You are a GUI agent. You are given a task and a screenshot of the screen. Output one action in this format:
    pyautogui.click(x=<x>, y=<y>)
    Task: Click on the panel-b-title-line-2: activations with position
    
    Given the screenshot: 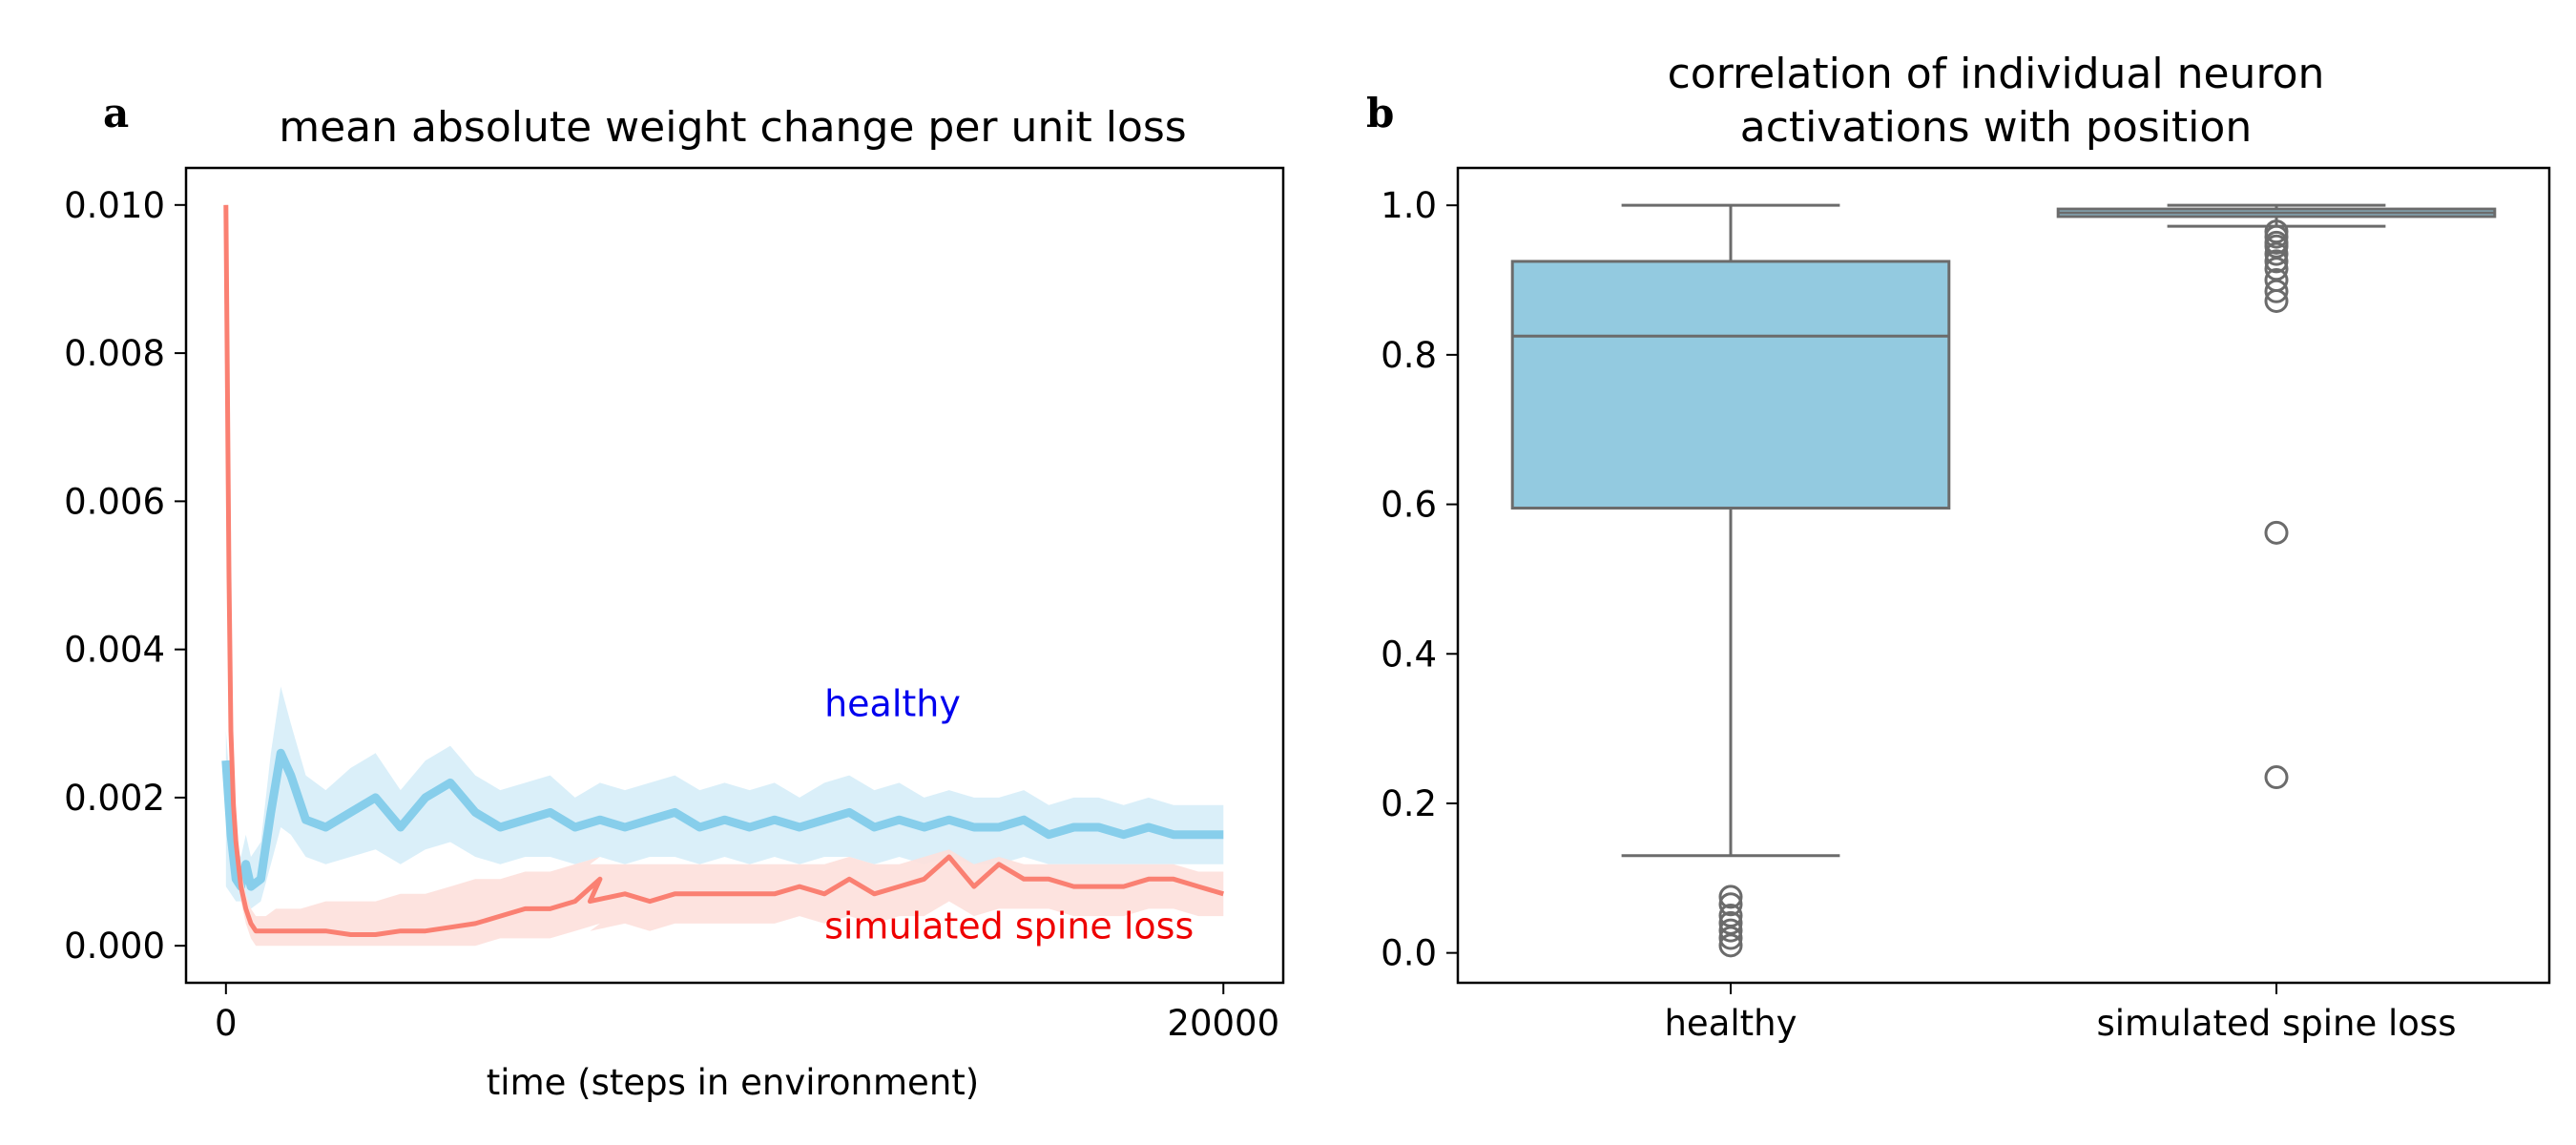 What is the action you would take?
    pyautogui.click(x=1996, y=127)
    